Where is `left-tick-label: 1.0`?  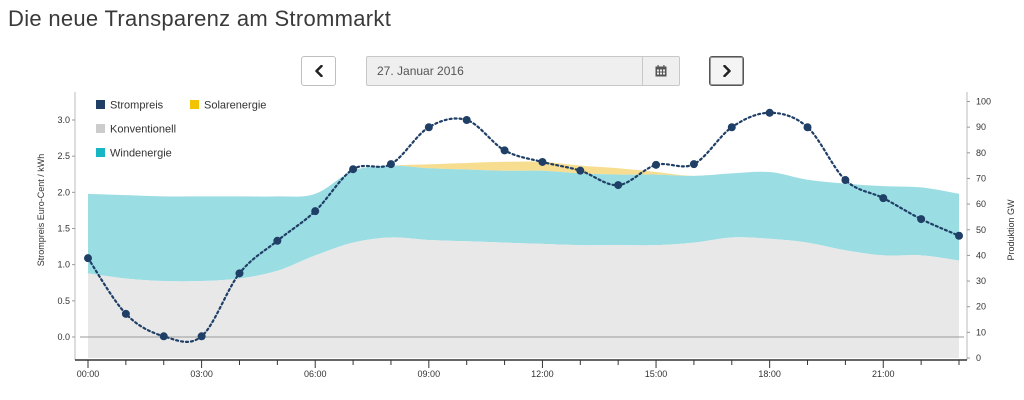
left-tick-label: 1.0 is located at coordinates (63, 265).